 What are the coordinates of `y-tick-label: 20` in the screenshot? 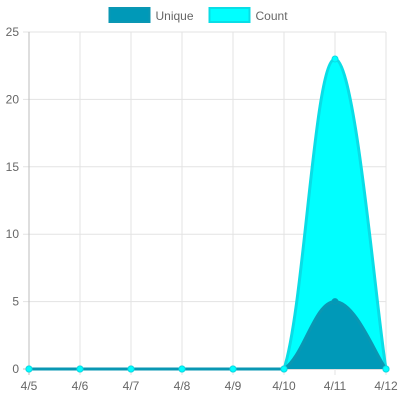 It's located at (13, 99).